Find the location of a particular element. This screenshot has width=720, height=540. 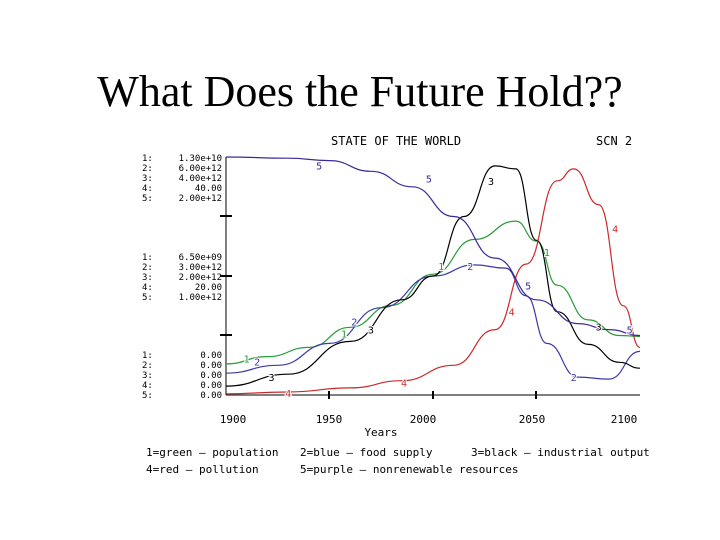

scale-row-value: 6.50e+09 is located at coordinates (200, 258).